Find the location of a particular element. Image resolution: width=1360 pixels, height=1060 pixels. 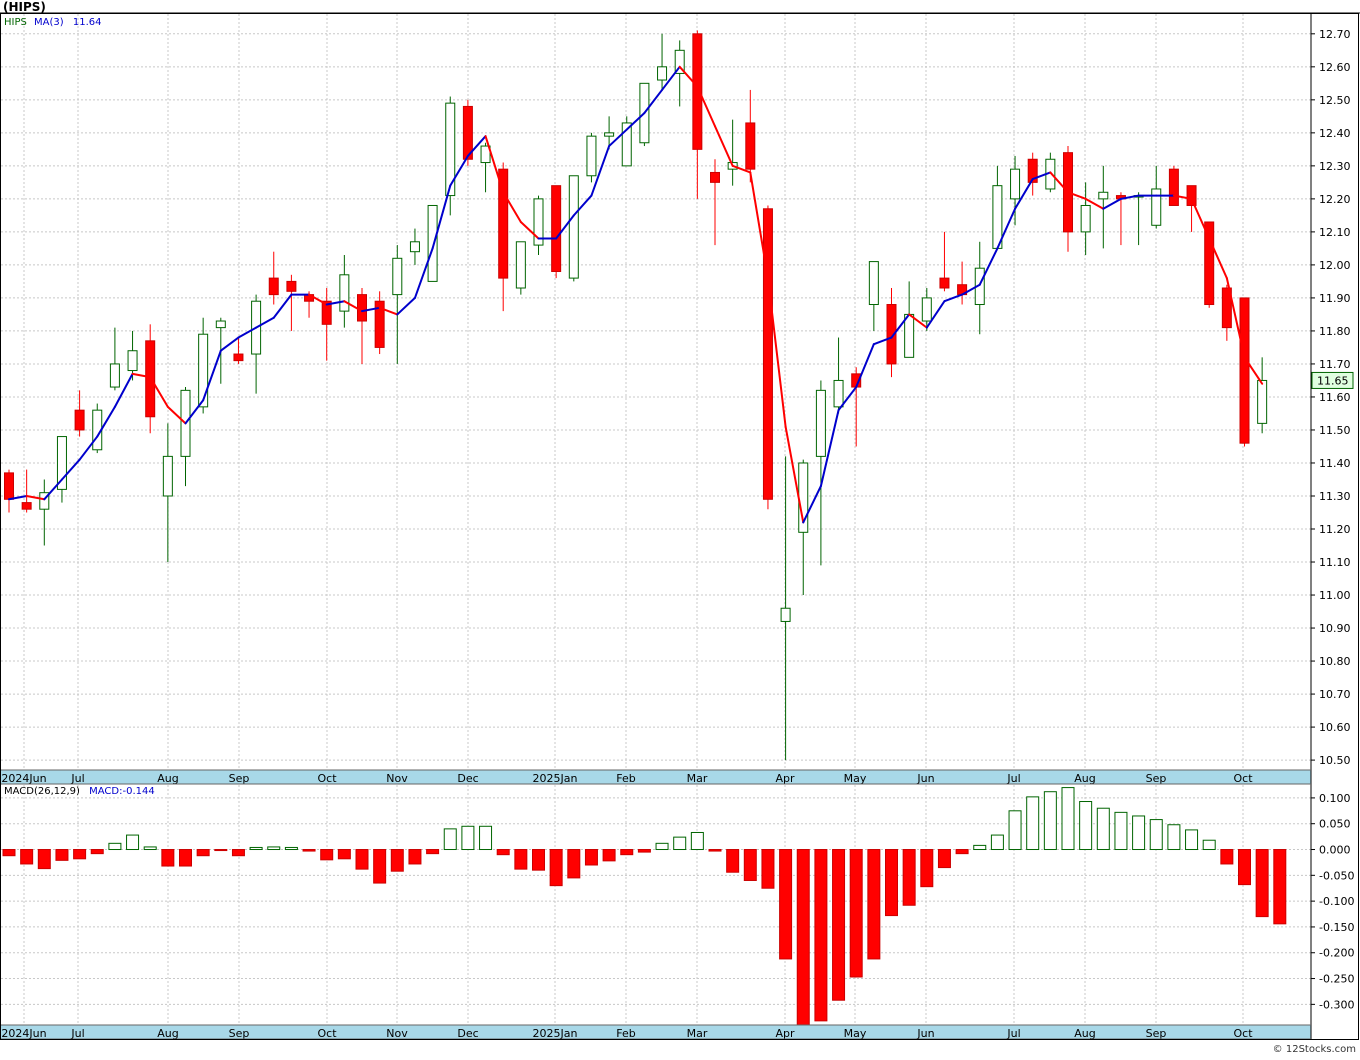

macd-tick-label: -0.250 is located at coordinates (1336, 979).